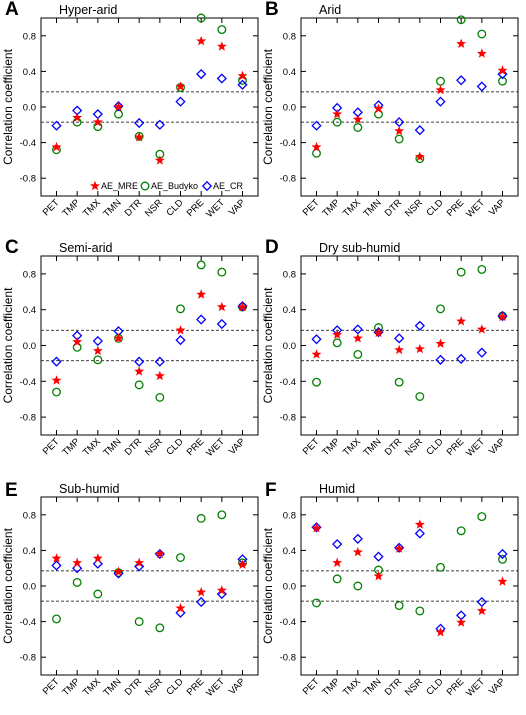 Image resolution: width=526 pixels, height=715 pixels. I want to click on panel-title: Semi-arid, so click(86, 248).